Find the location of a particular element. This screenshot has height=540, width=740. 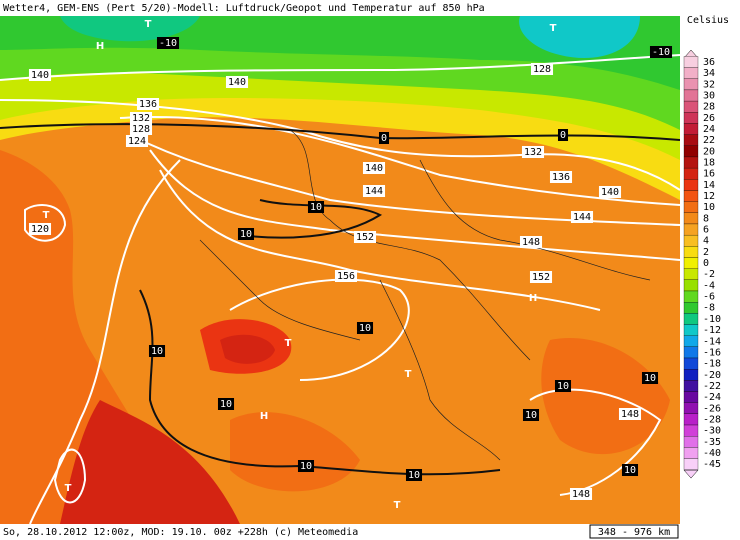

height-label: 120 is located at coordinates (40, 229).